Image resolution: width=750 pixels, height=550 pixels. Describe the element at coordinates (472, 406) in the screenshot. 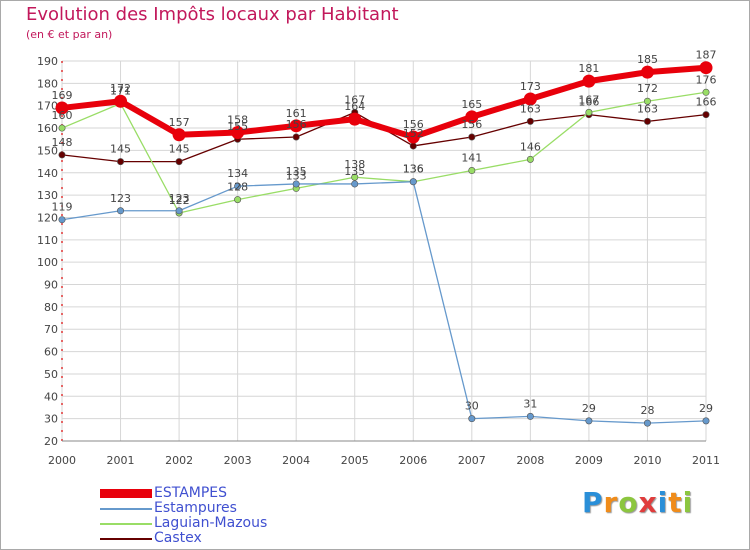

I see `data-label: 30` at that location.